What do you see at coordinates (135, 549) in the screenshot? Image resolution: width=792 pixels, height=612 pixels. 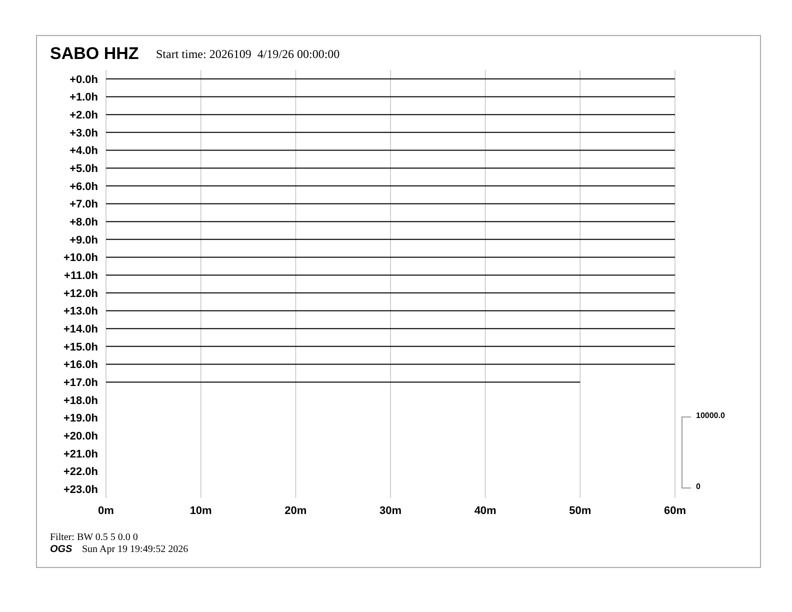 I see `text: Sun Apr 19 19:49:52 2026` at bounding box center [135, 549].